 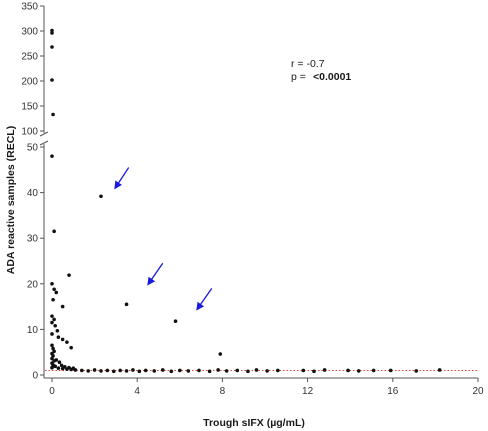 I want to click on axis-break-mark, so click(x=44, y=138).